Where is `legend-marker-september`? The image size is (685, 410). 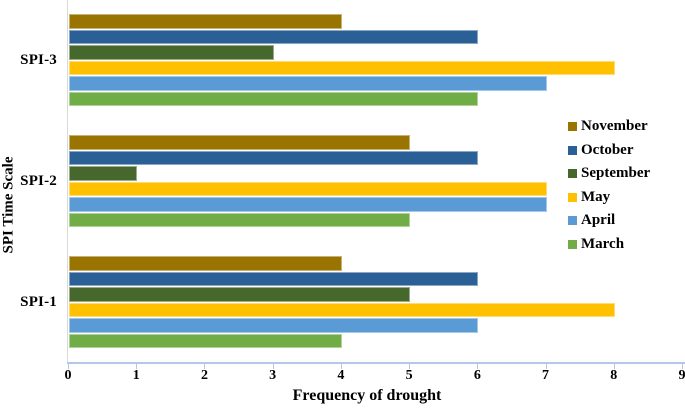
legend-marker-september is located at coordinates (572, 174).